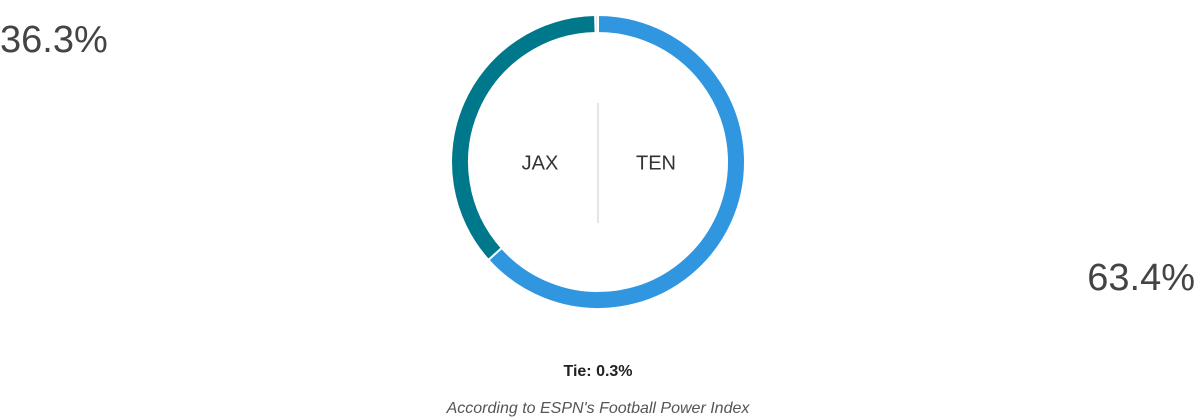 This screenshot has width=1200, height=420. What do you see at coordinates (614, 371) in the screenshot?
I see `tie-percent: 0.3%` at bounding box center [614, 371].